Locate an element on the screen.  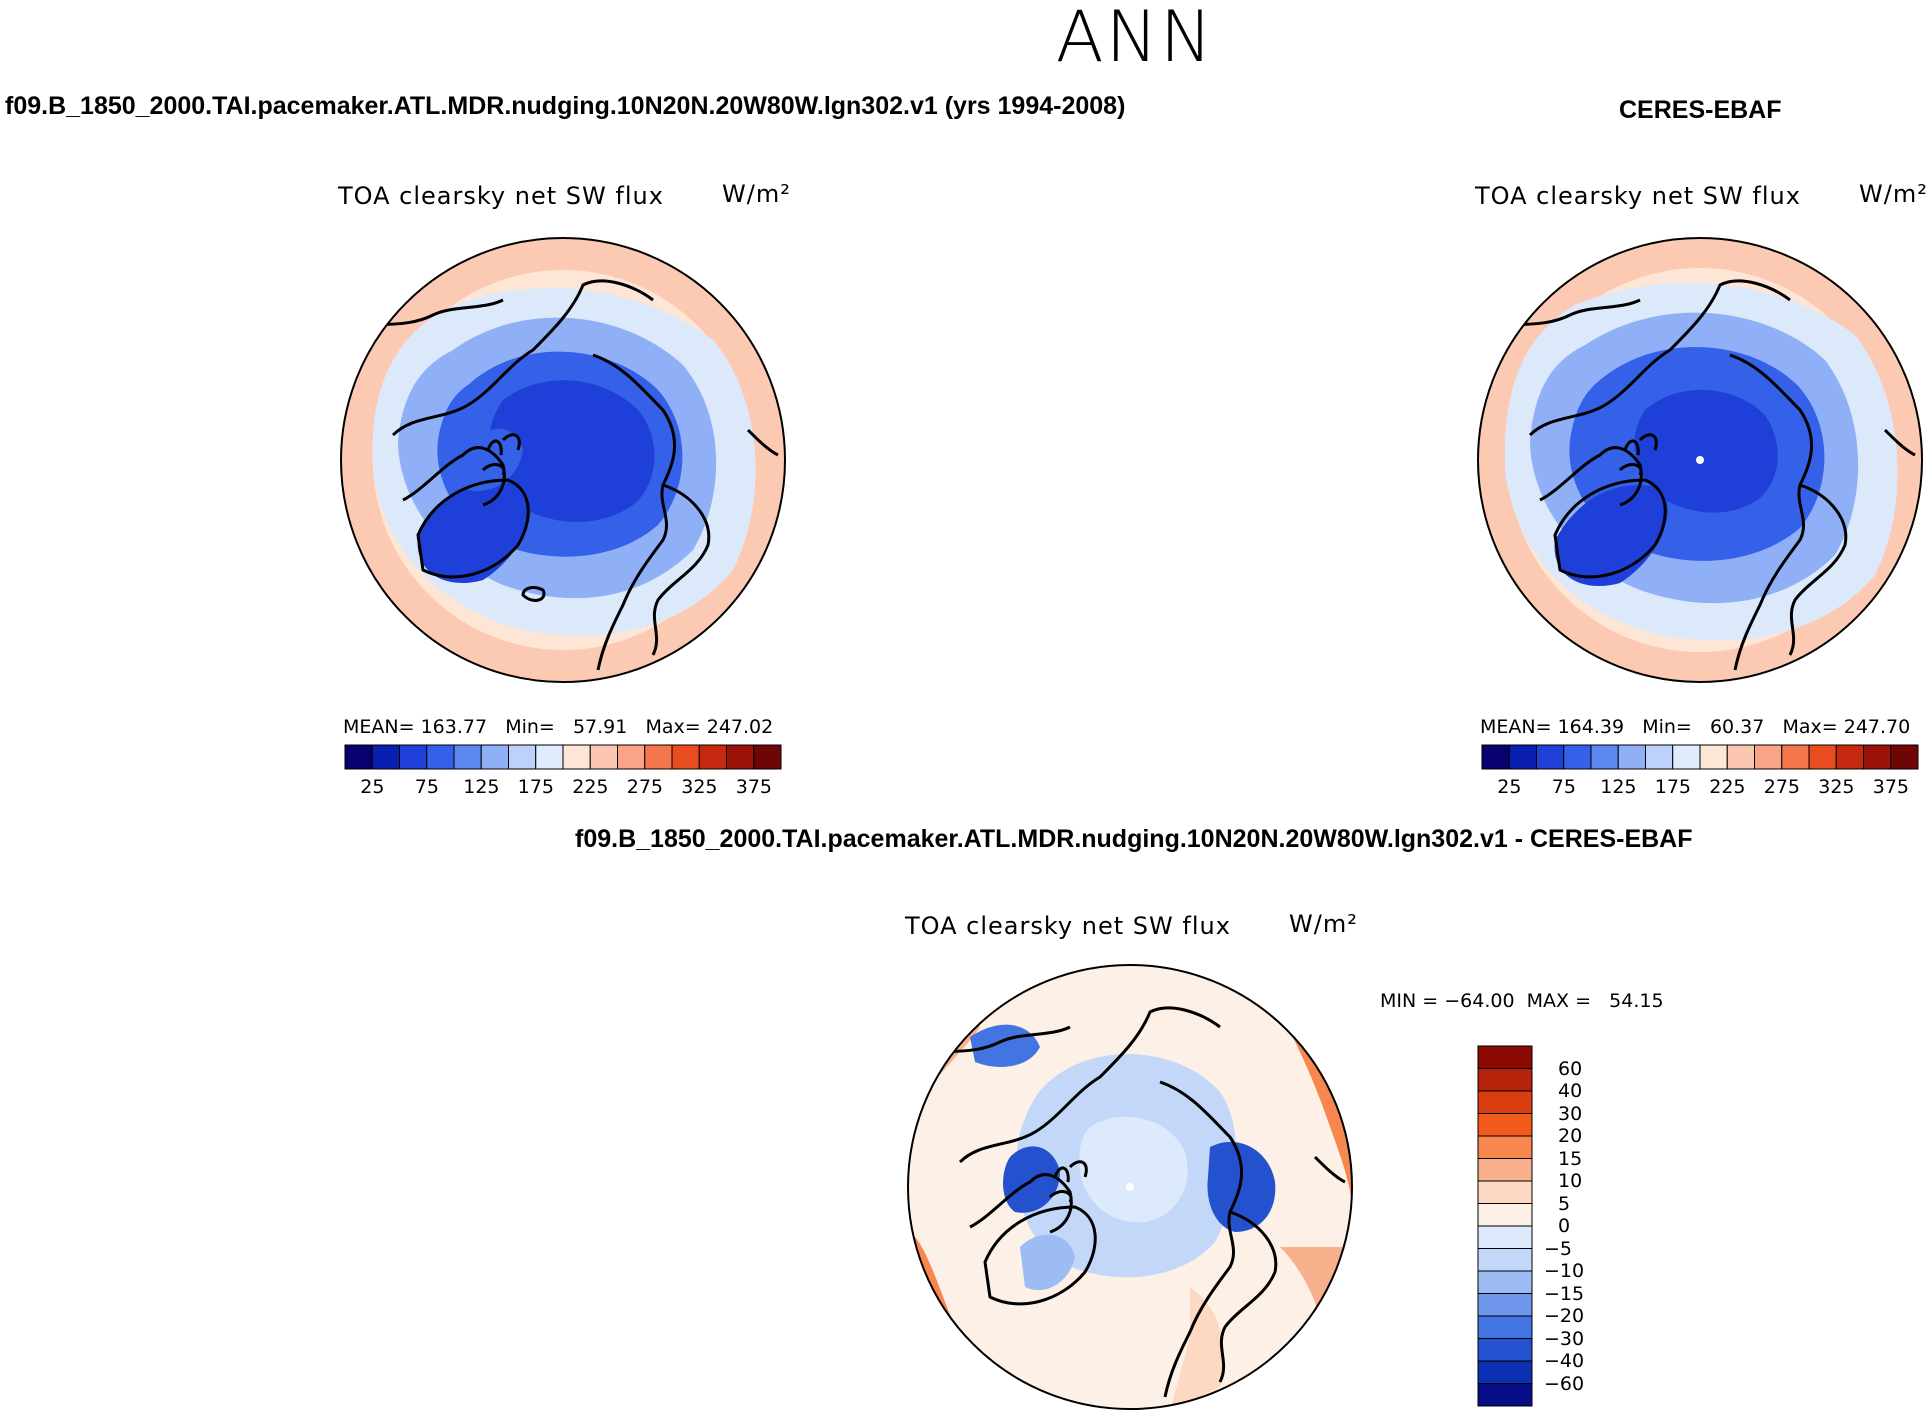
obs-pole-mask is located at coordinates (1700, 460).